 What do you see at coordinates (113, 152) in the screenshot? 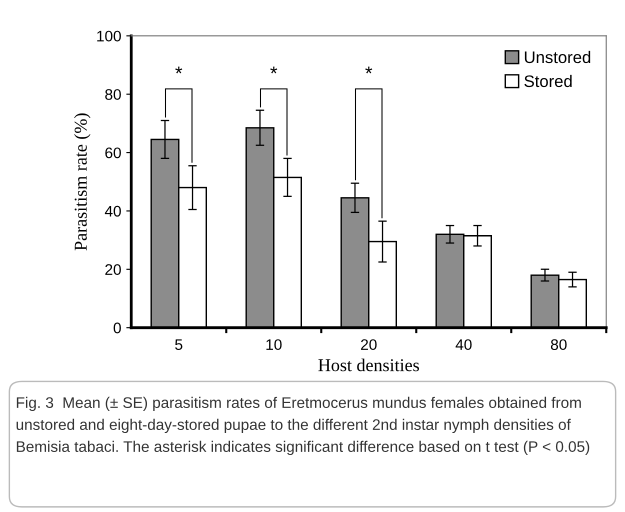
I see `y-tick-label: 60` at bounding box center [113, 152].